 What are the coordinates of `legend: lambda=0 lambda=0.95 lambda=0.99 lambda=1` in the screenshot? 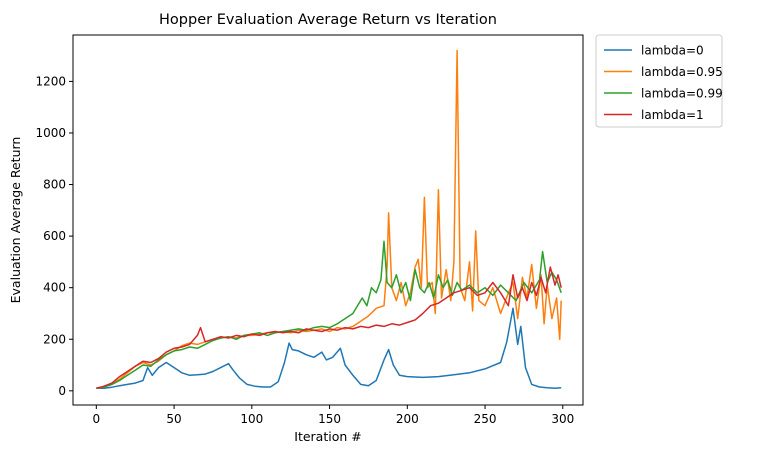 It's located at (659, 81).